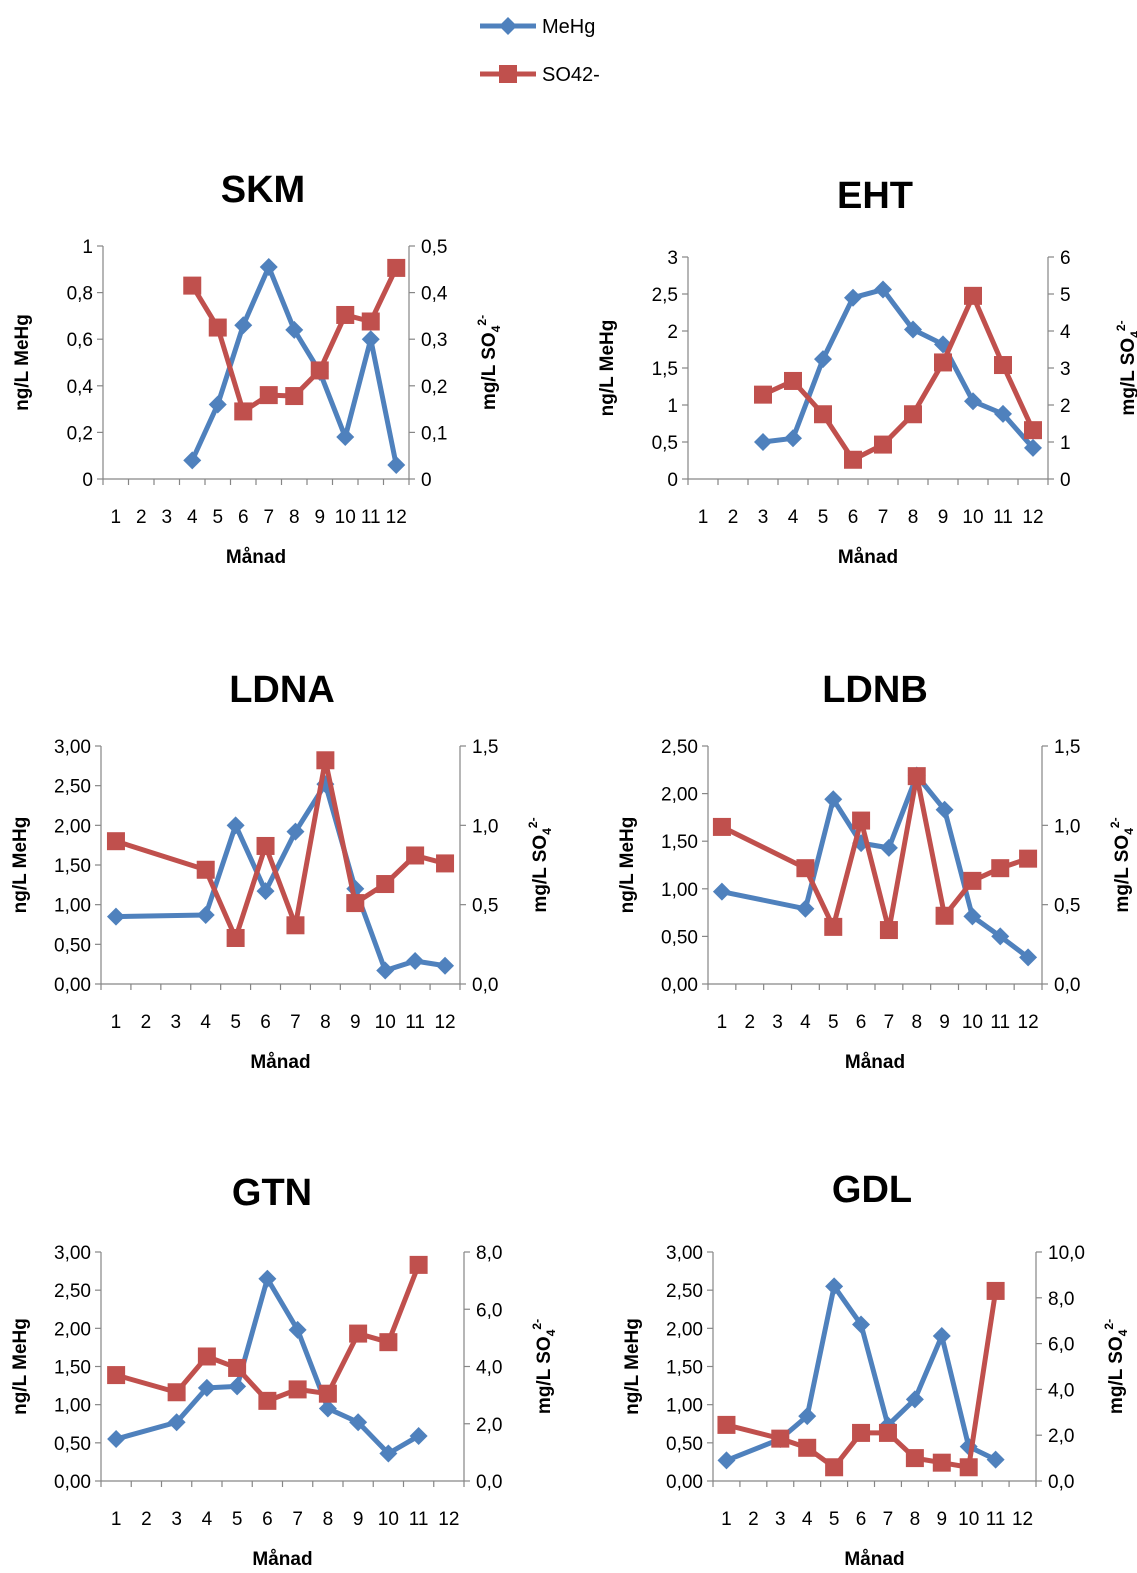 Image resolution: width=1137 pixels, height=1573 pixels. Describe the element at coordinates (489, 1253) in the screenshot. I see `y2-tick-label: 8,0` at that location.